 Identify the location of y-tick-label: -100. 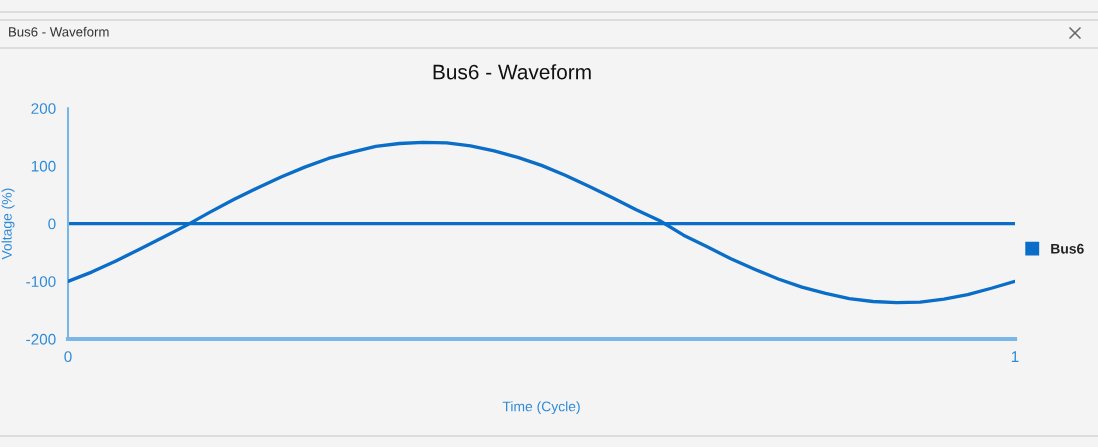
(41, 282).